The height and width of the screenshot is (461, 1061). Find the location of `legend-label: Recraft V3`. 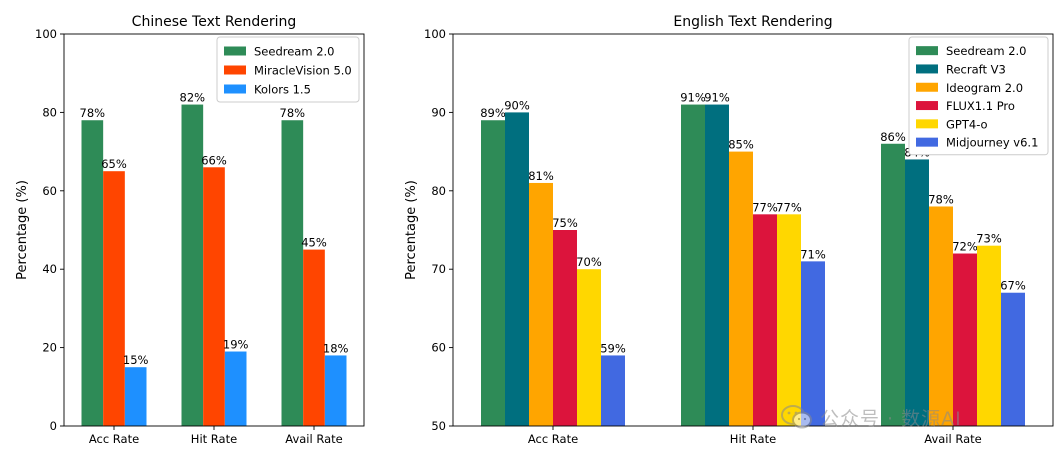

legend-label: Recraft V3 is located at coordinates (976, 69).